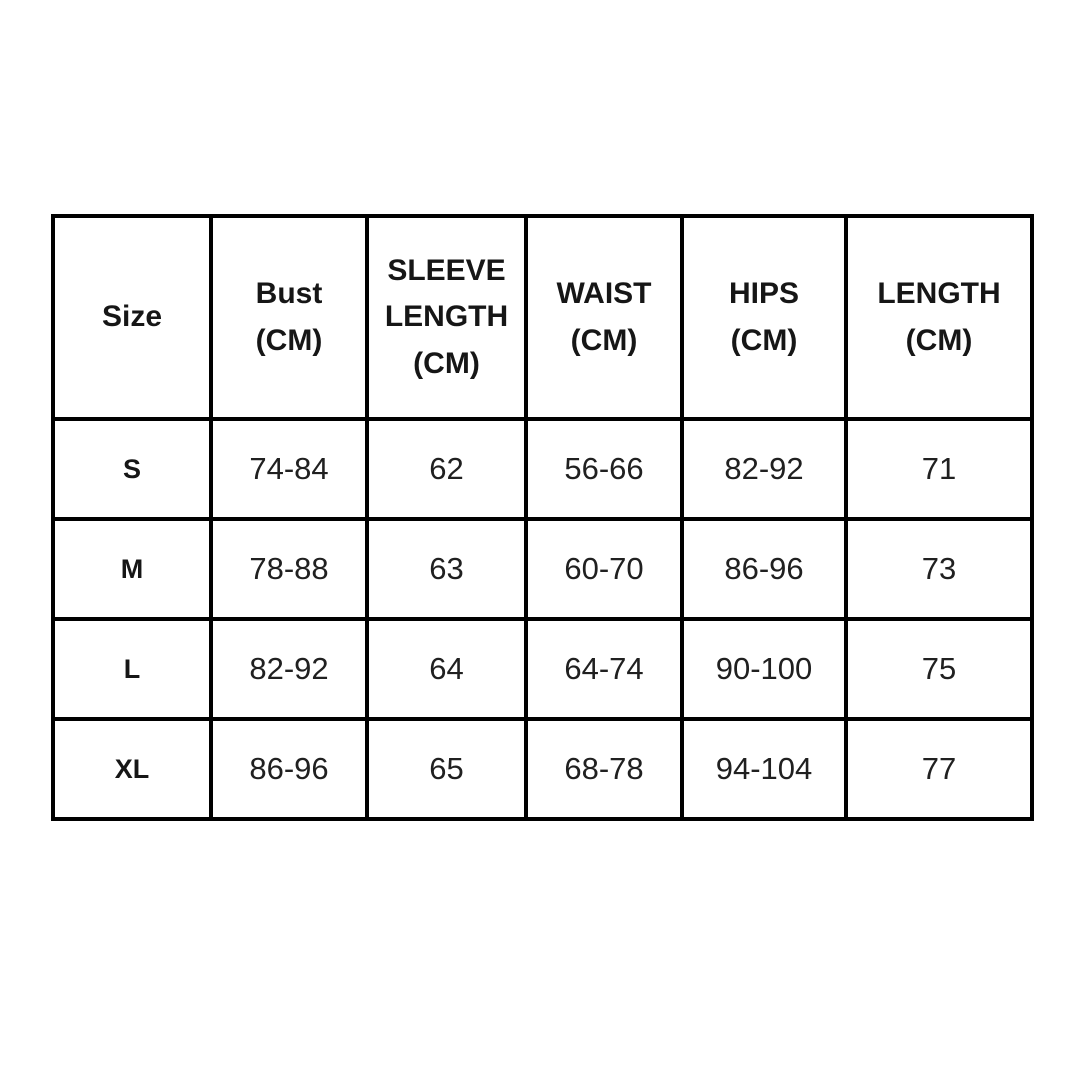 The image size is (1080, 1080). I want to click on size-cell: XL, so click(132, 769).